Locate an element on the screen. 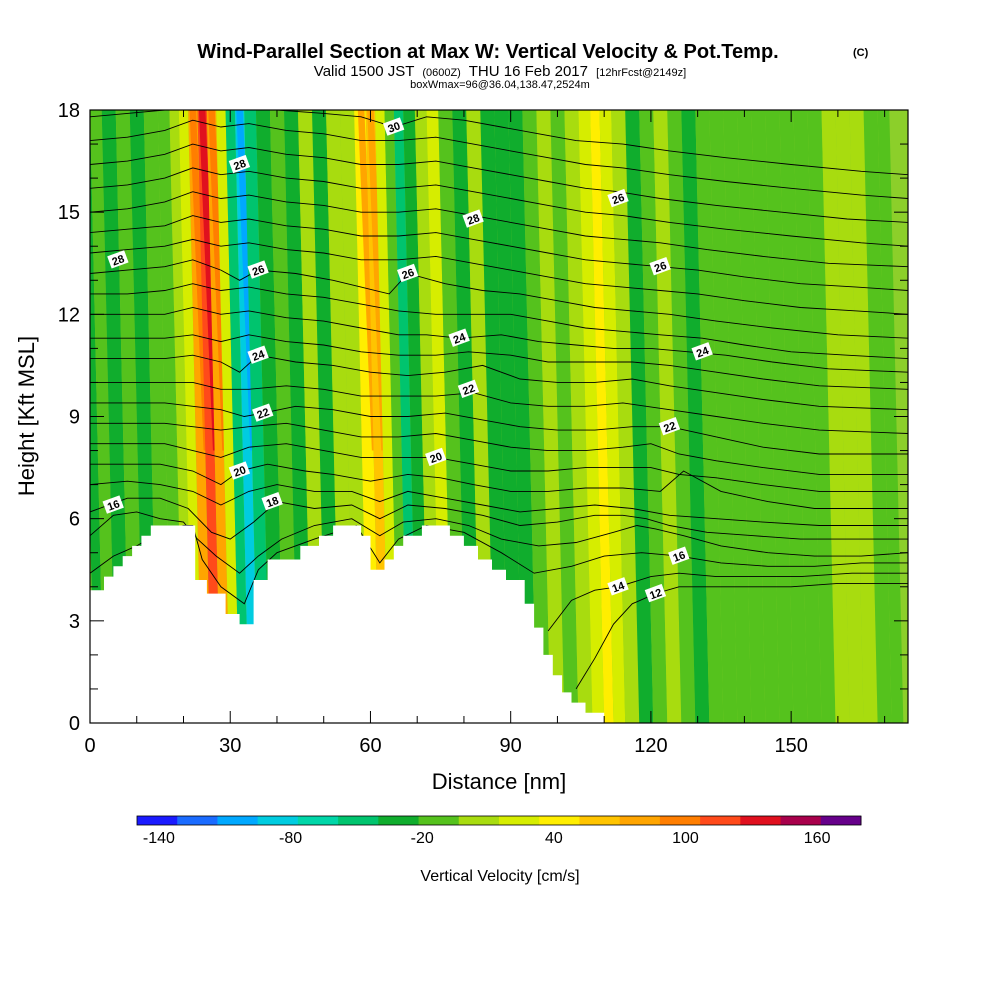 This screenshot has height=1000, width=1000. contour-label-text: 16 is located at coordinates (114, 505).